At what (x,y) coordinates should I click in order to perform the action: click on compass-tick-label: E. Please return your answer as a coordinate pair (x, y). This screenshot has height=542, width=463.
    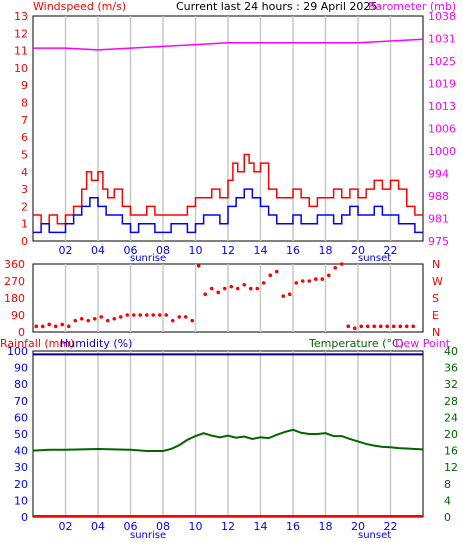
    Looking at the image, I should click on (435, 315).